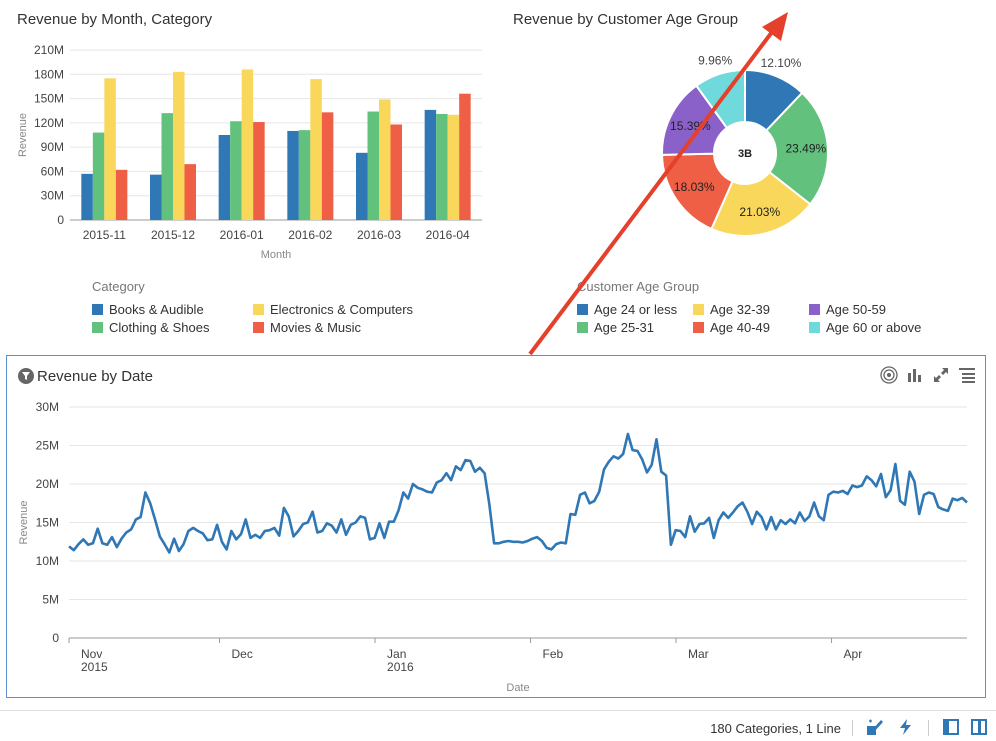 This screenshot has width=996, height=741. I want to click on pie-legend-title: Customer Age Group, so click(638, 286).